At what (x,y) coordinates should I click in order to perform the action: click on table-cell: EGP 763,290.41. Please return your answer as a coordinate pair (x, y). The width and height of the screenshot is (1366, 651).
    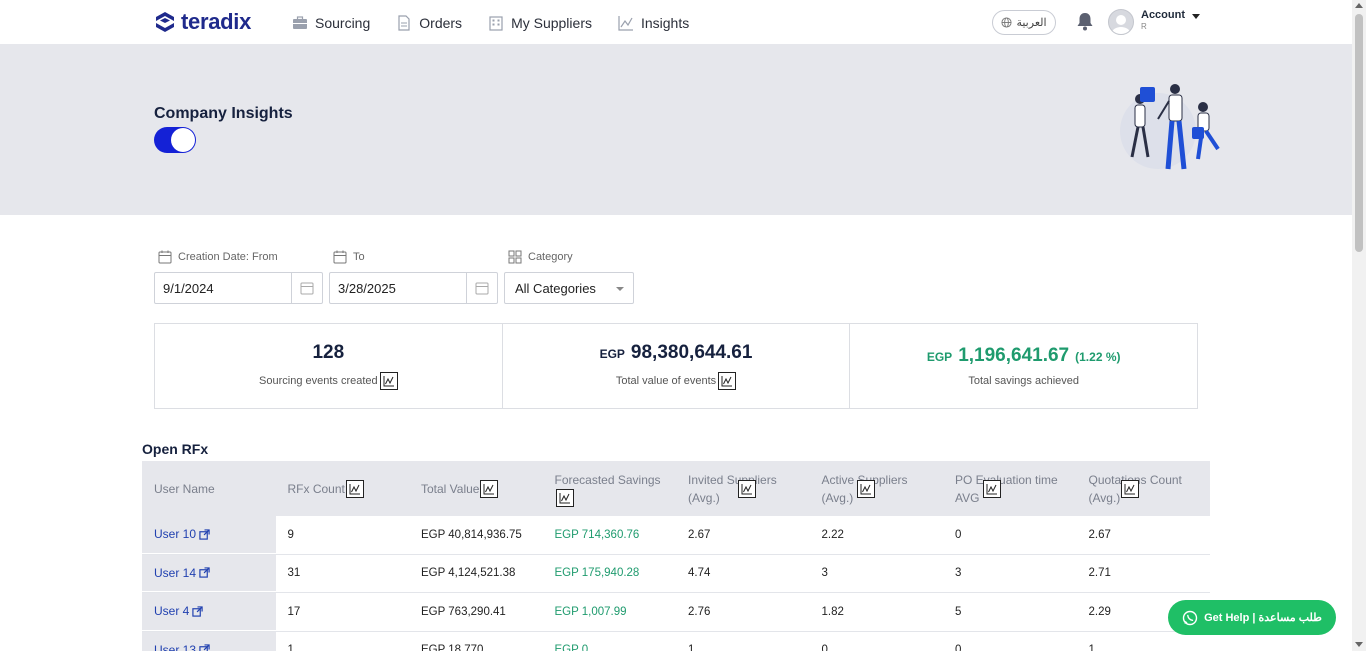
    Looking at the image, I should click on (463, 611).